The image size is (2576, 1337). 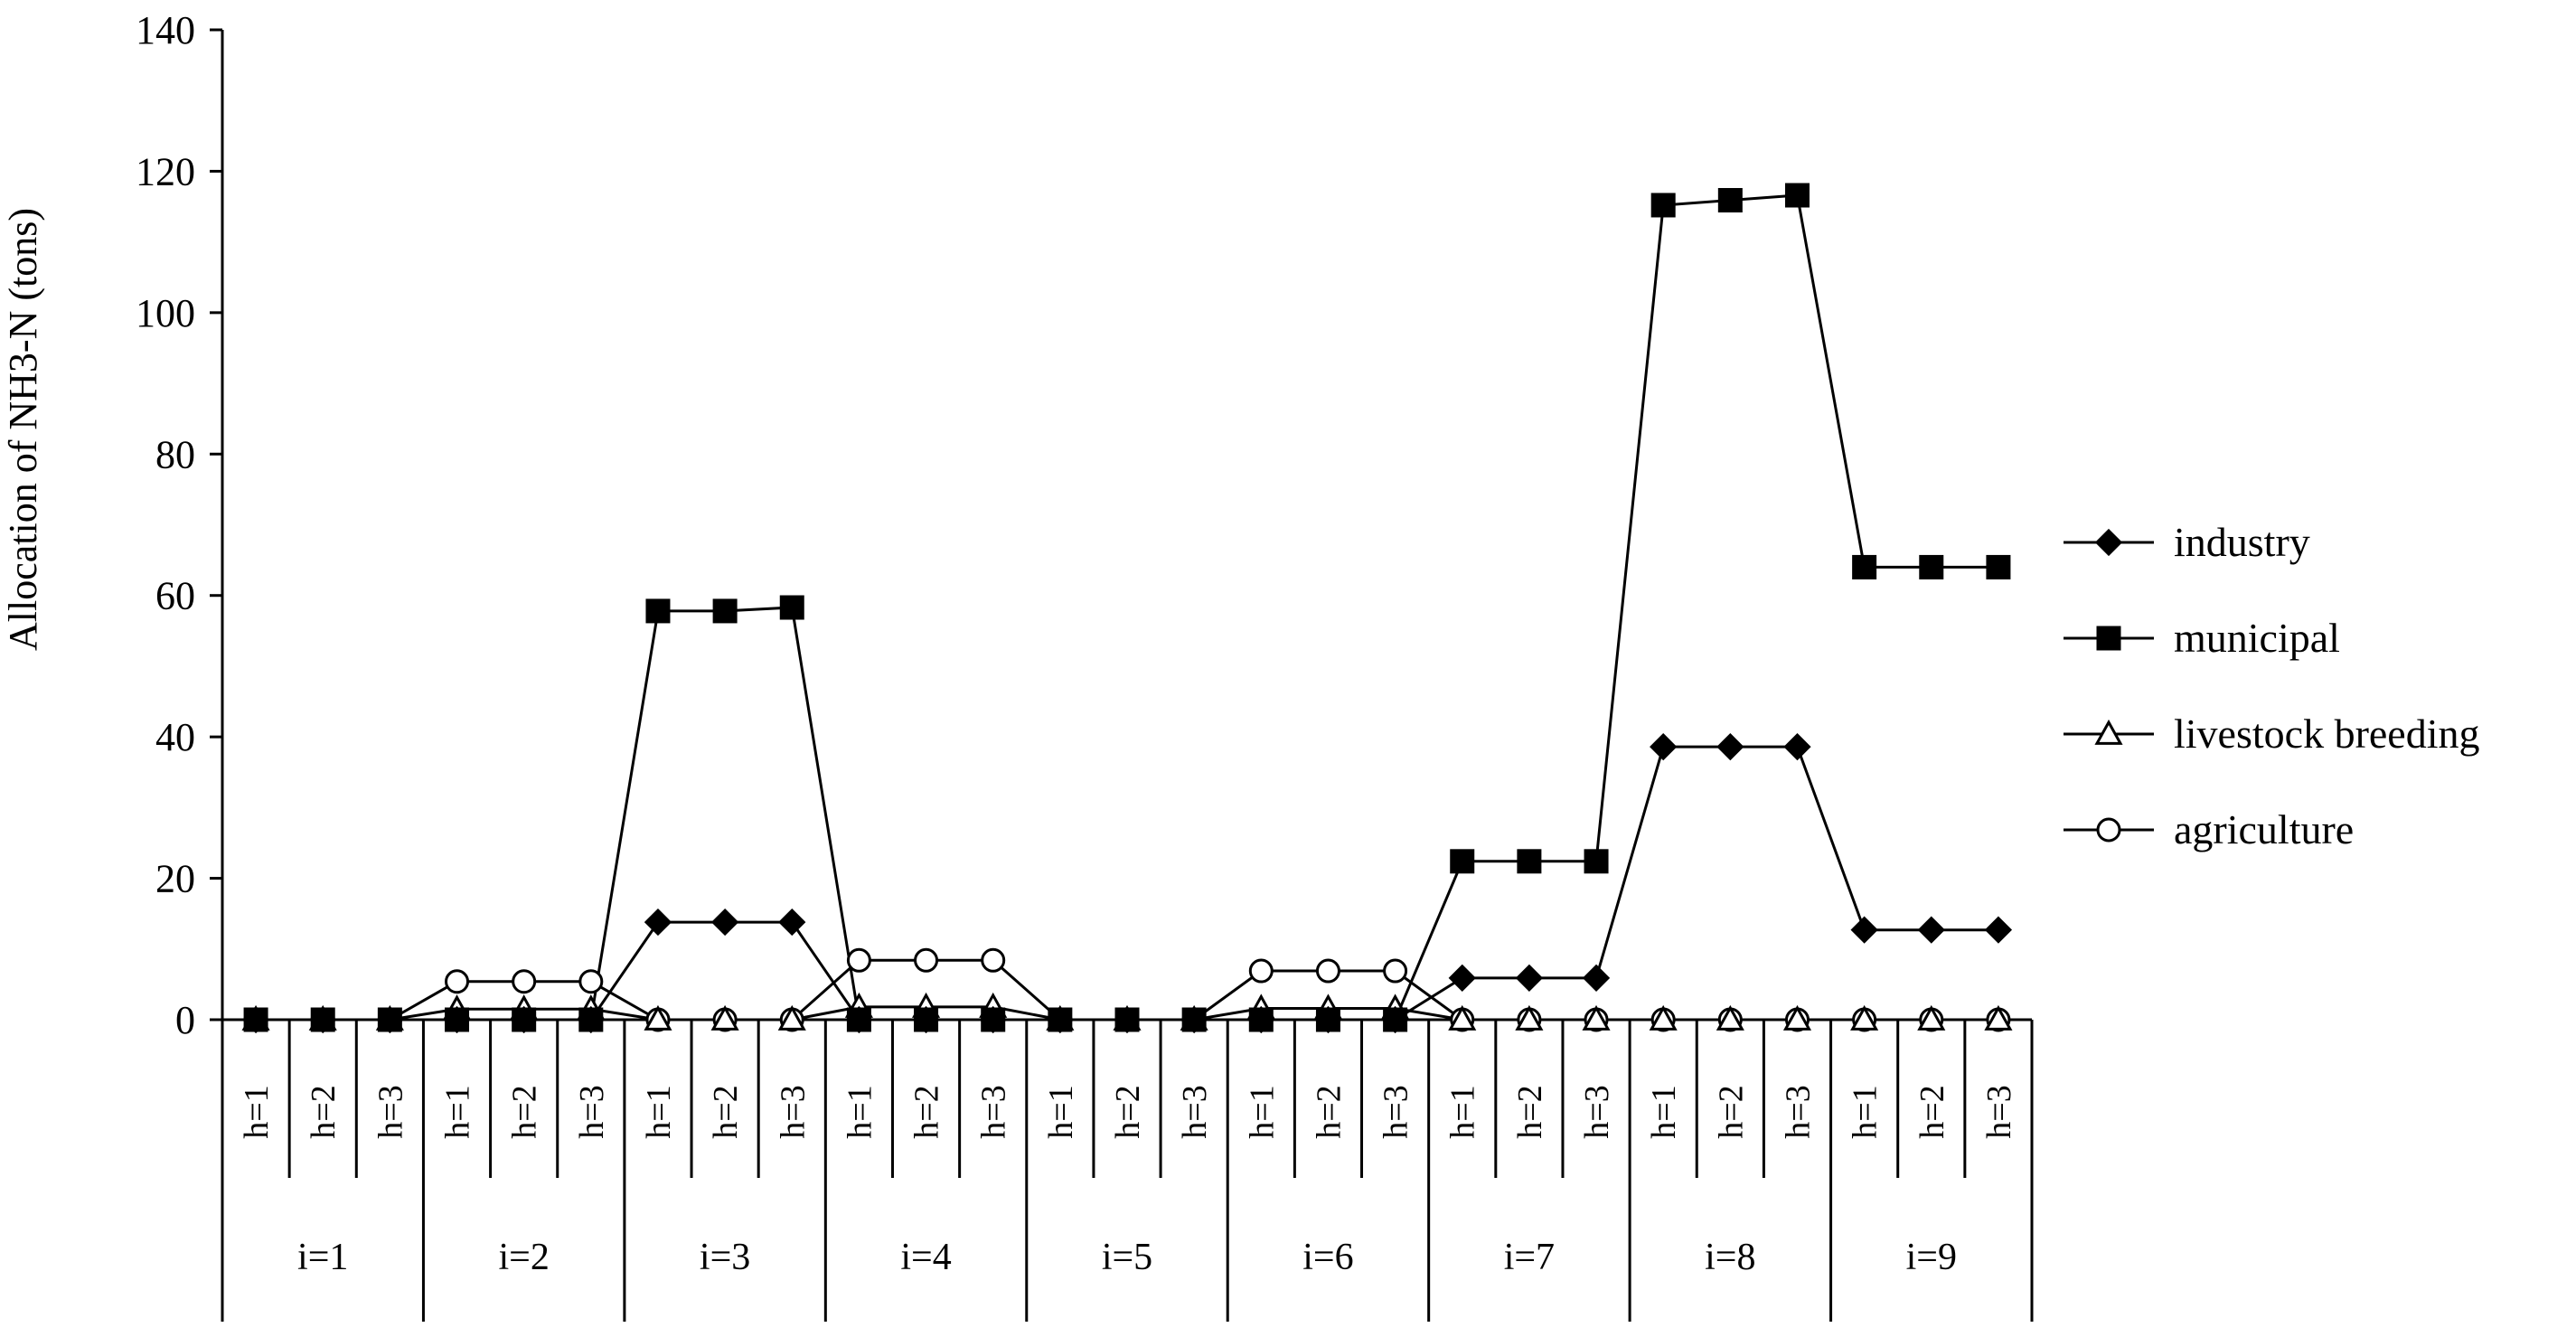 I want to click on group-label: i=7, so click(x=1530, y=1257).